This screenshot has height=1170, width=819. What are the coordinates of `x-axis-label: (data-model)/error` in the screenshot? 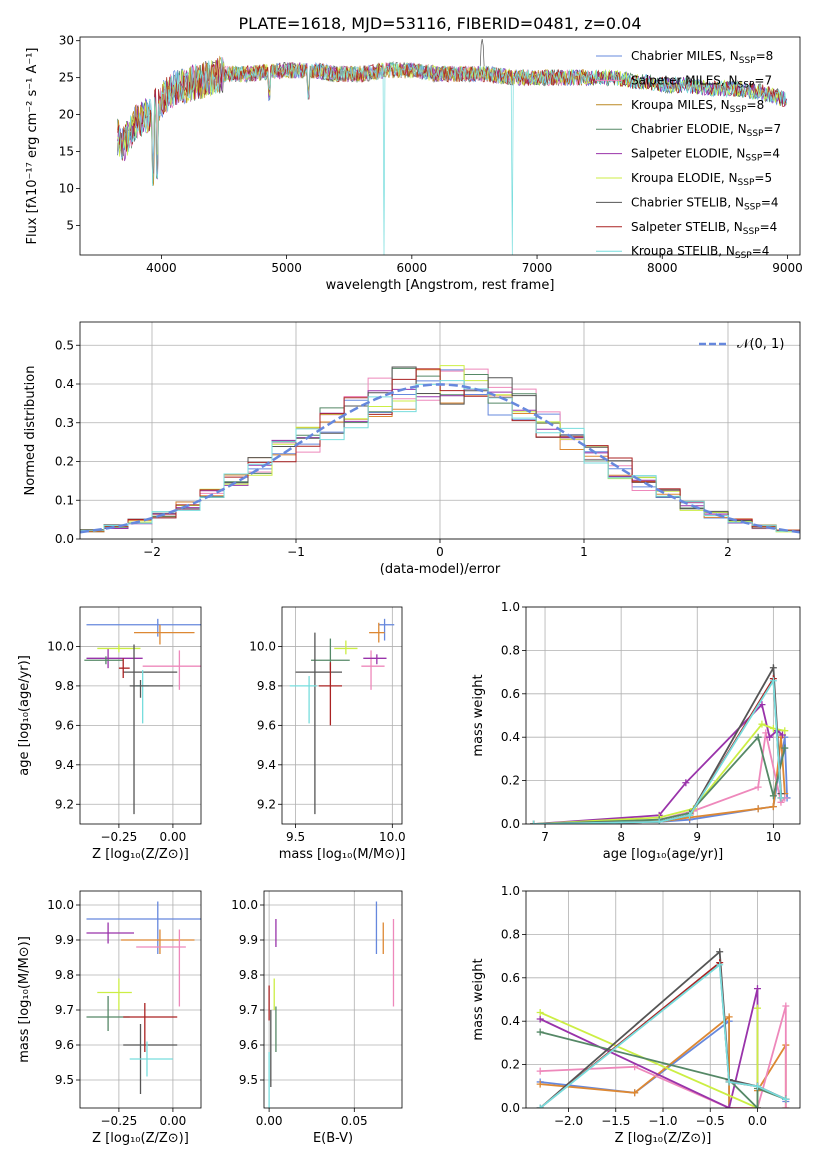 It's located at (440, 569).